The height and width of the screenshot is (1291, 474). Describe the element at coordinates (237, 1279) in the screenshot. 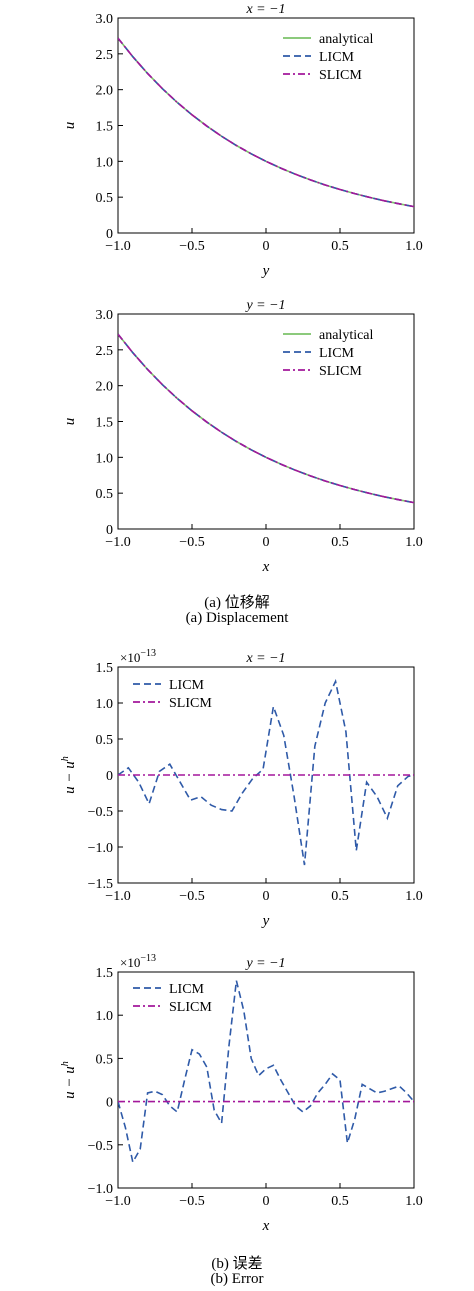

I see `caption-b-english: (b) Error` at that location.